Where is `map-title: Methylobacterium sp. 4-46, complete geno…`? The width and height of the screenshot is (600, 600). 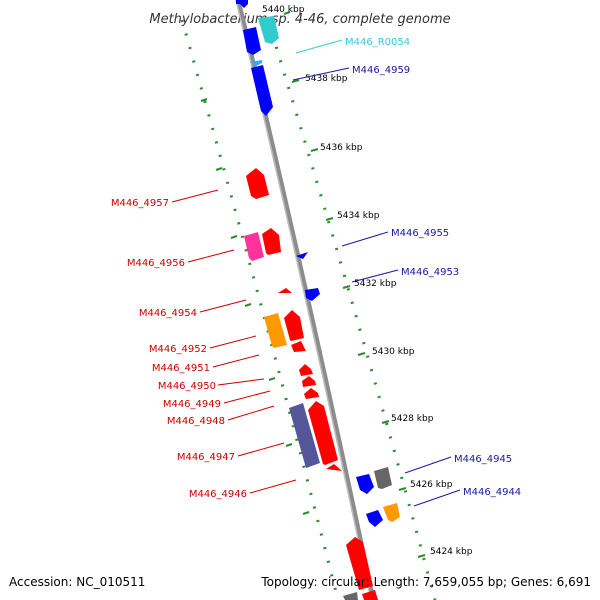 map-title: Methylobacterium sp. 4-46, complete geno… is located at coordinates (299, 19).